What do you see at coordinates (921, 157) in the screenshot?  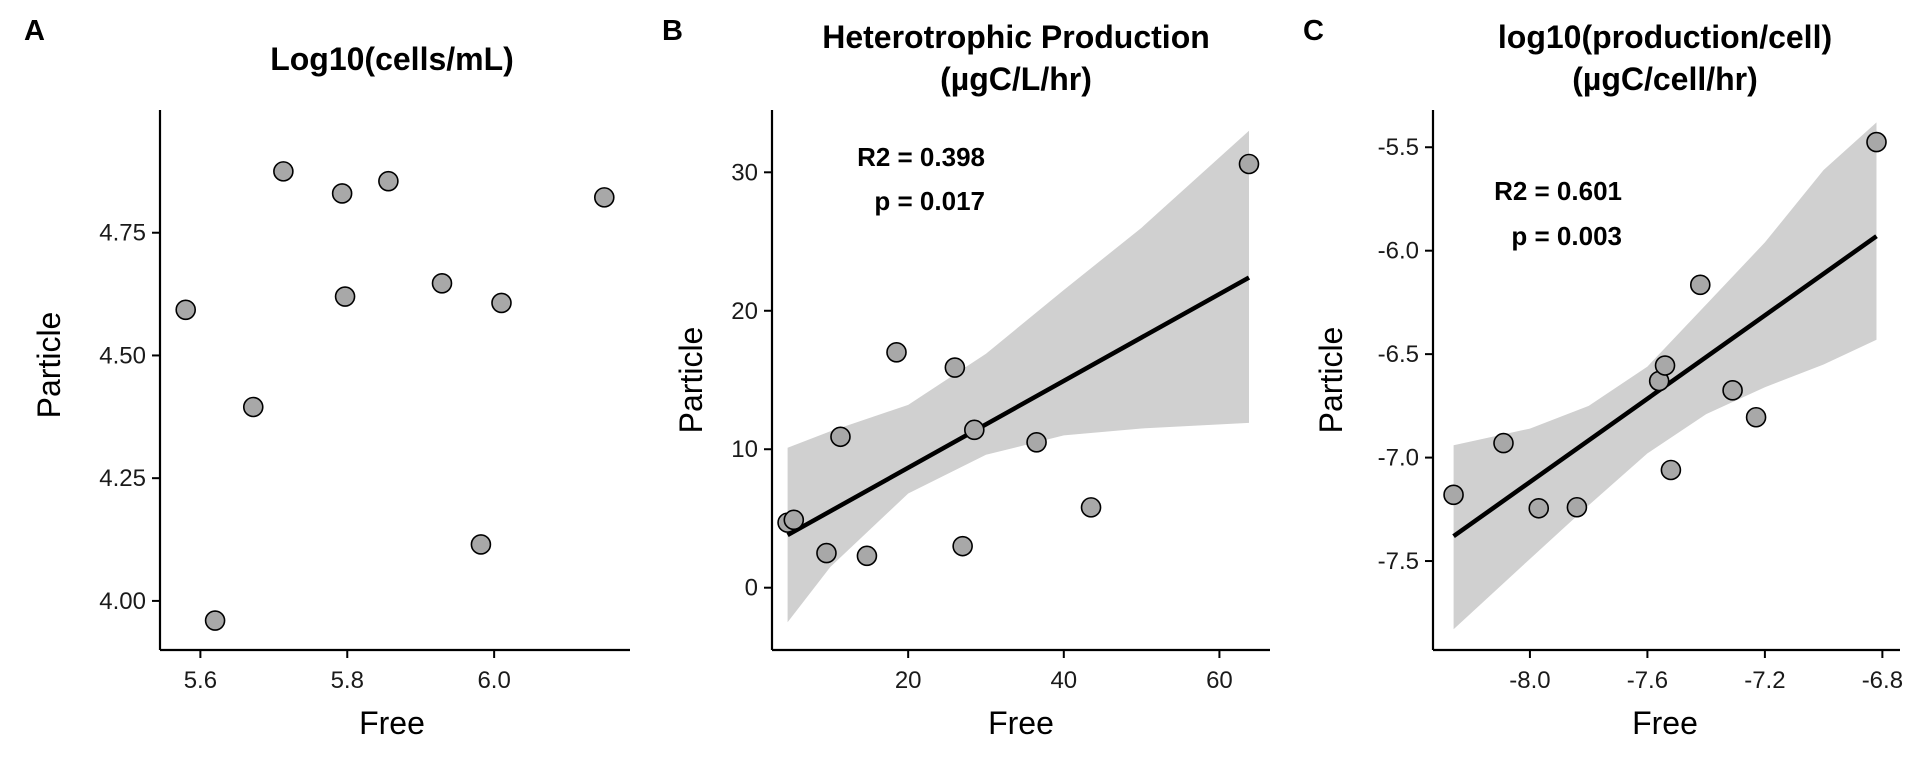 I see `r2-annotation: R2 = 0.398` at bounding box center [921, 157].